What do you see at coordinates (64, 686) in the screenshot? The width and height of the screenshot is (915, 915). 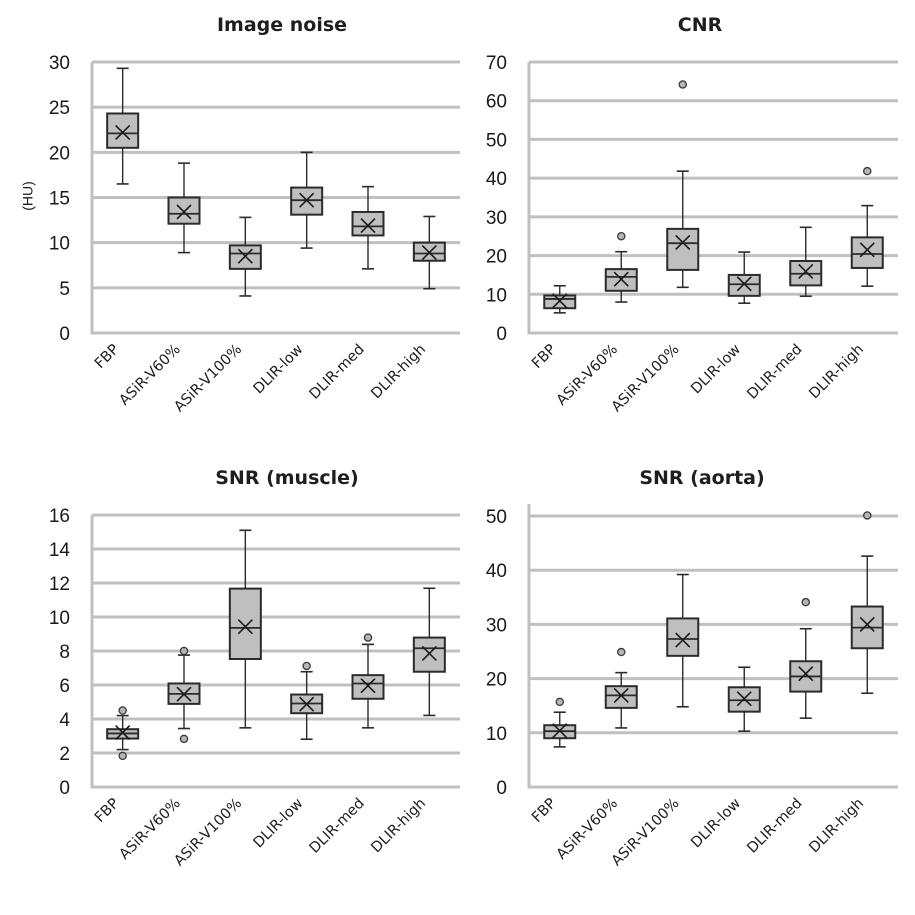 I see `y-tick-label: 6` at bounding box center [64, 686].